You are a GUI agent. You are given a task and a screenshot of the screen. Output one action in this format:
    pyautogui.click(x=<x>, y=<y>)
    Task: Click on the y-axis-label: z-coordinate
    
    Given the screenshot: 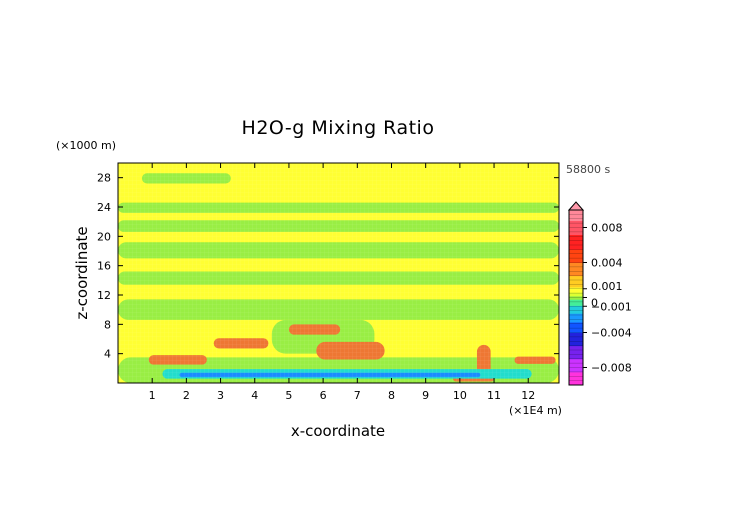 What is the action you would take?
    pyautogui.click(x=82, y=272)
    